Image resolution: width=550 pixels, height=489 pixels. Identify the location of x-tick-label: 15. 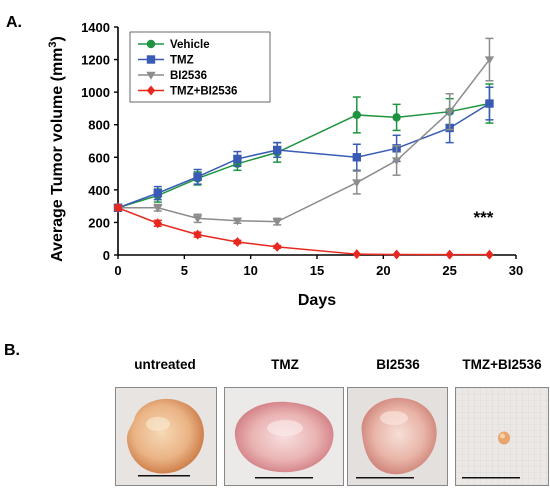
(317, 270).